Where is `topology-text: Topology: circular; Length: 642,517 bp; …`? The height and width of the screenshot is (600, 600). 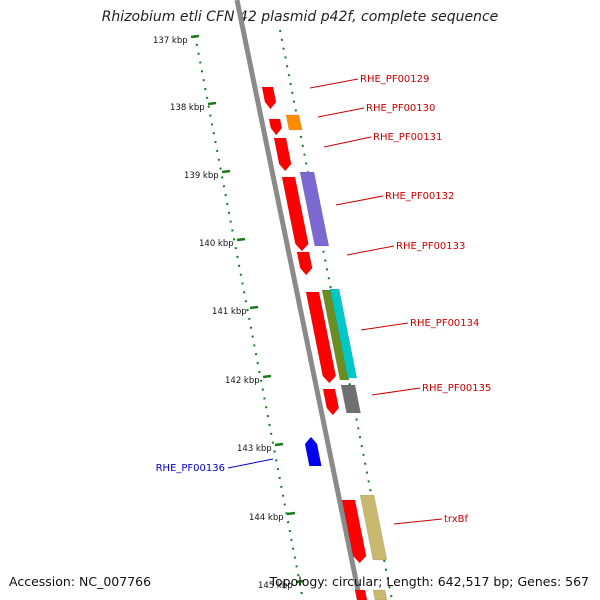
topology-text: Topology: circular; Length: 642,517 bp; … is located at coordinates (429, 581).